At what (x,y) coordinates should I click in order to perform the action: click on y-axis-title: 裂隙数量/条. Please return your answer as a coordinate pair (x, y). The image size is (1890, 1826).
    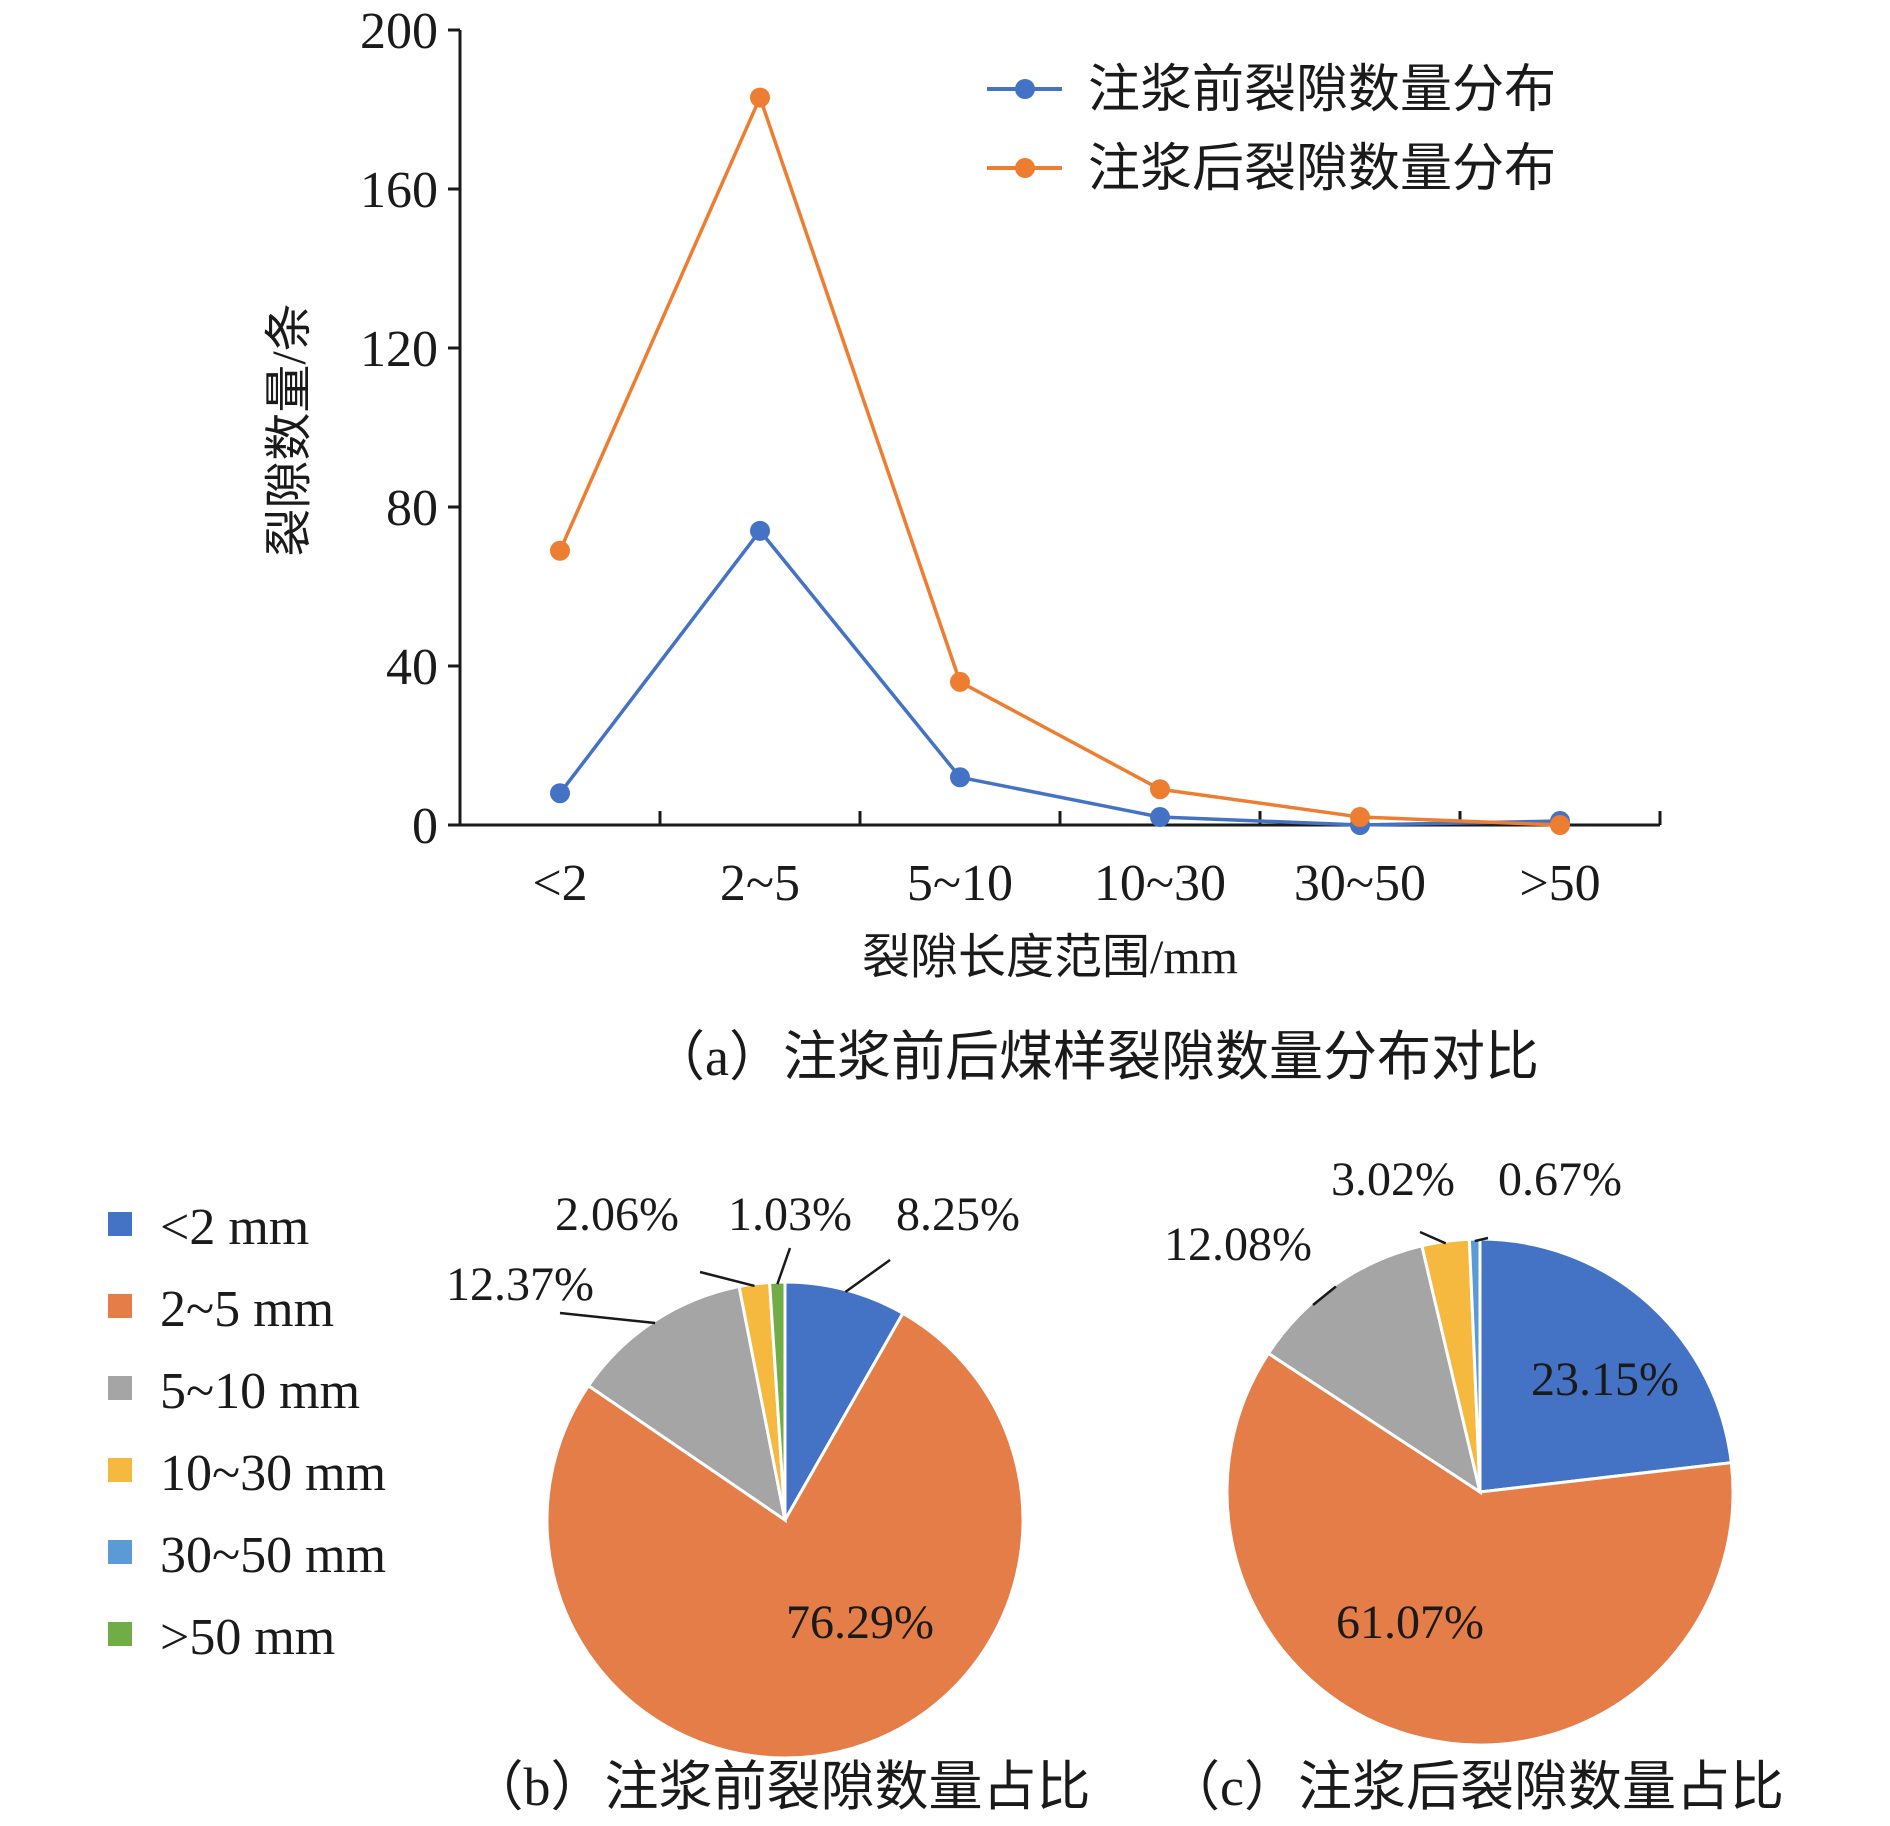
    Looking at the image, I should click on (289, 429).